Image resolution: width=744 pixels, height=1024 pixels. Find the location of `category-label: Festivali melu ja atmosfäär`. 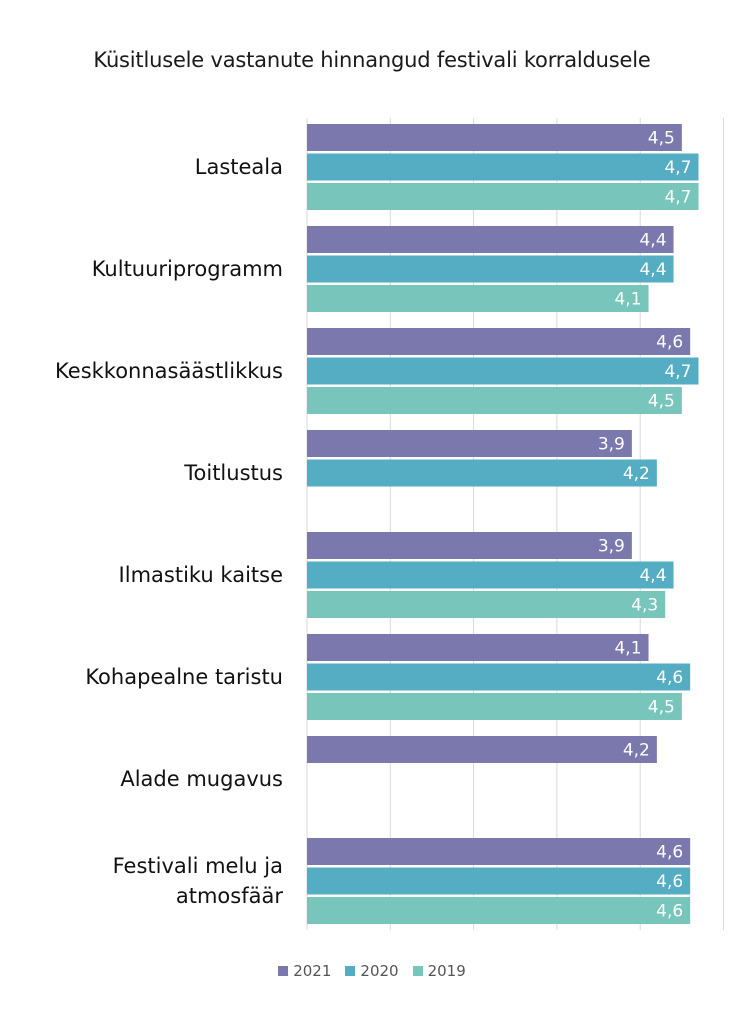

category-label: Festivali melu ja atmosfäär is located at coordinates (198, 881).